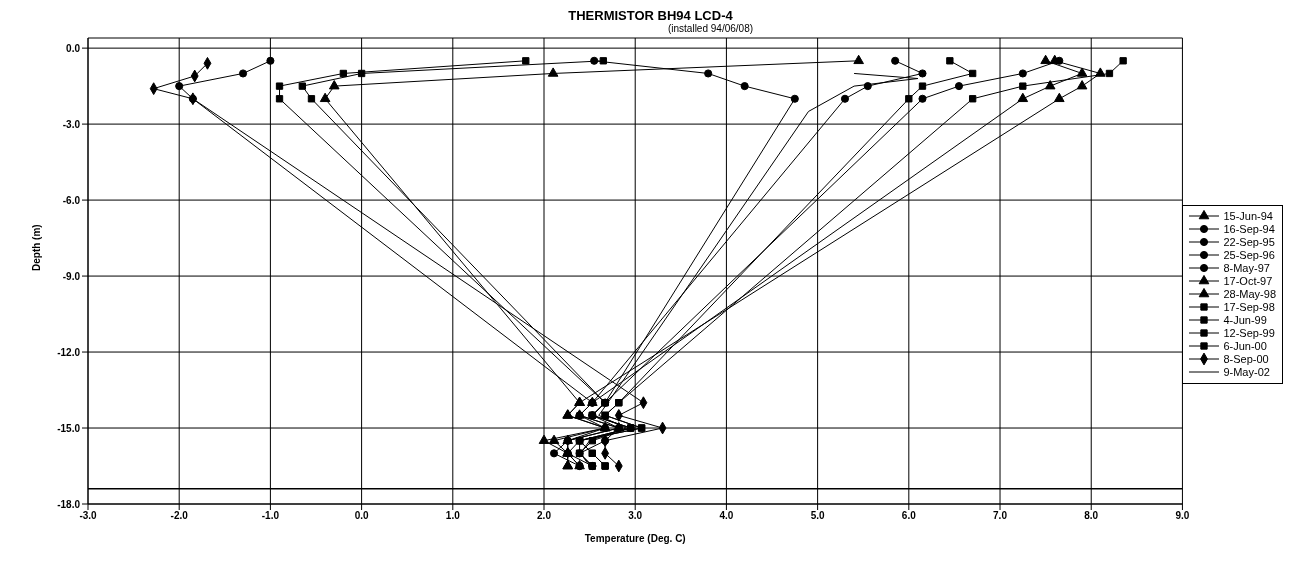  Describe the element at coordinates (710, 28) in the screenshot. I see `chart-subtitle: (installed 94/06/08)` at that location.